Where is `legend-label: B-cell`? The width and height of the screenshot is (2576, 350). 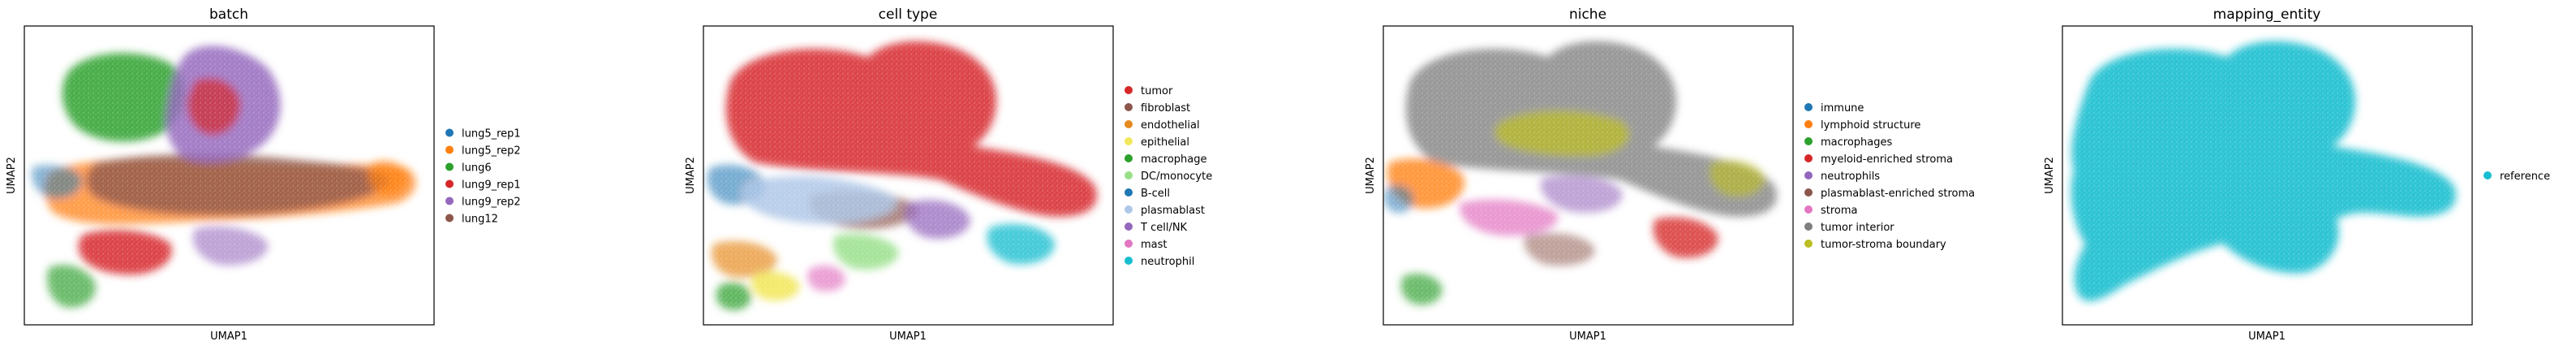 legend-label: B-cell is located at coordinates (1155, 194).